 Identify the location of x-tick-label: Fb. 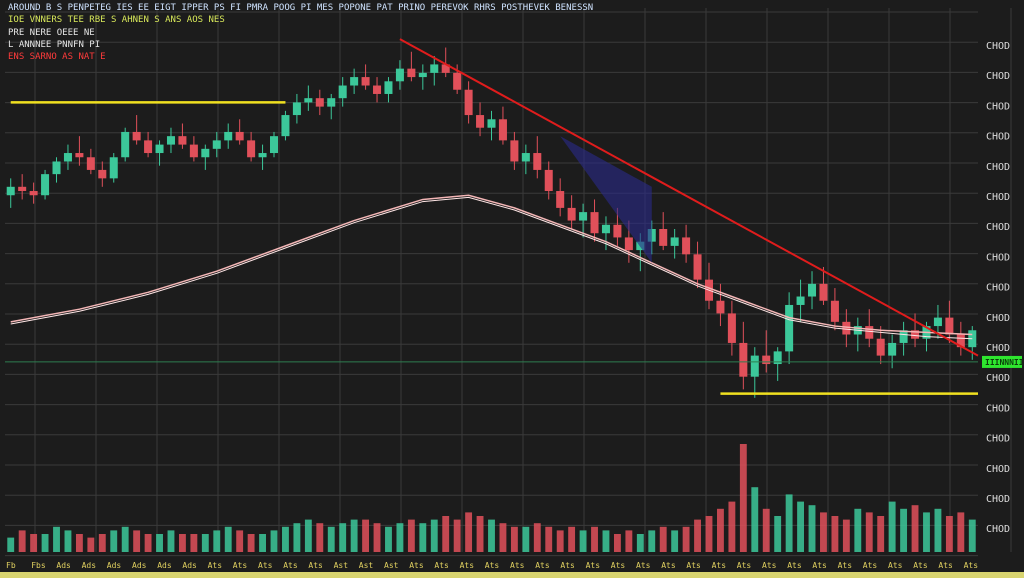
(11, 565).